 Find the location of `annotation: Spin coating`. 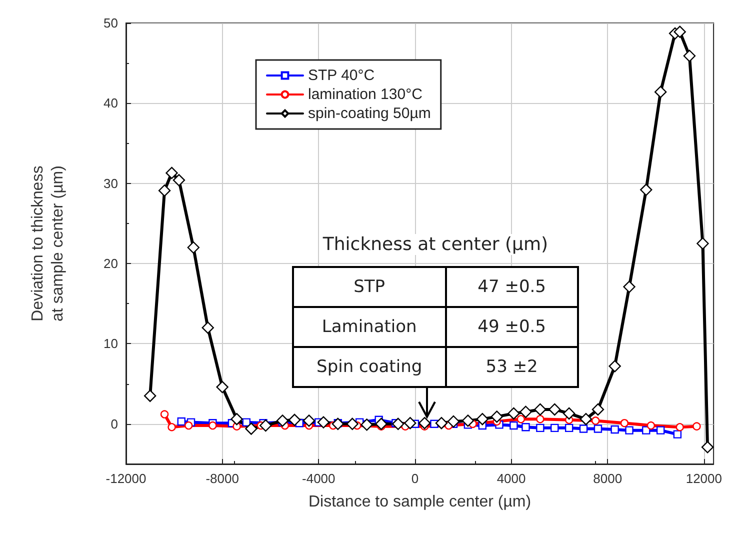

annotation: Spin coating is located at coordinates (369, 367).